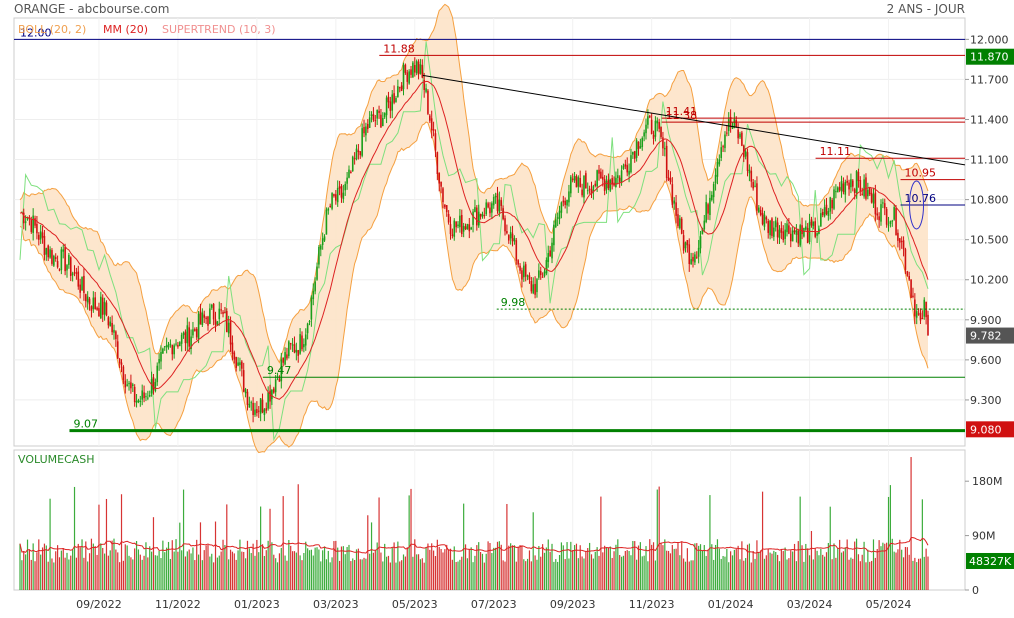 Image resolution: width=1014 pixels, height=618 pixels. I want to click on y-tick-label: 9.900, so click(986, 320).